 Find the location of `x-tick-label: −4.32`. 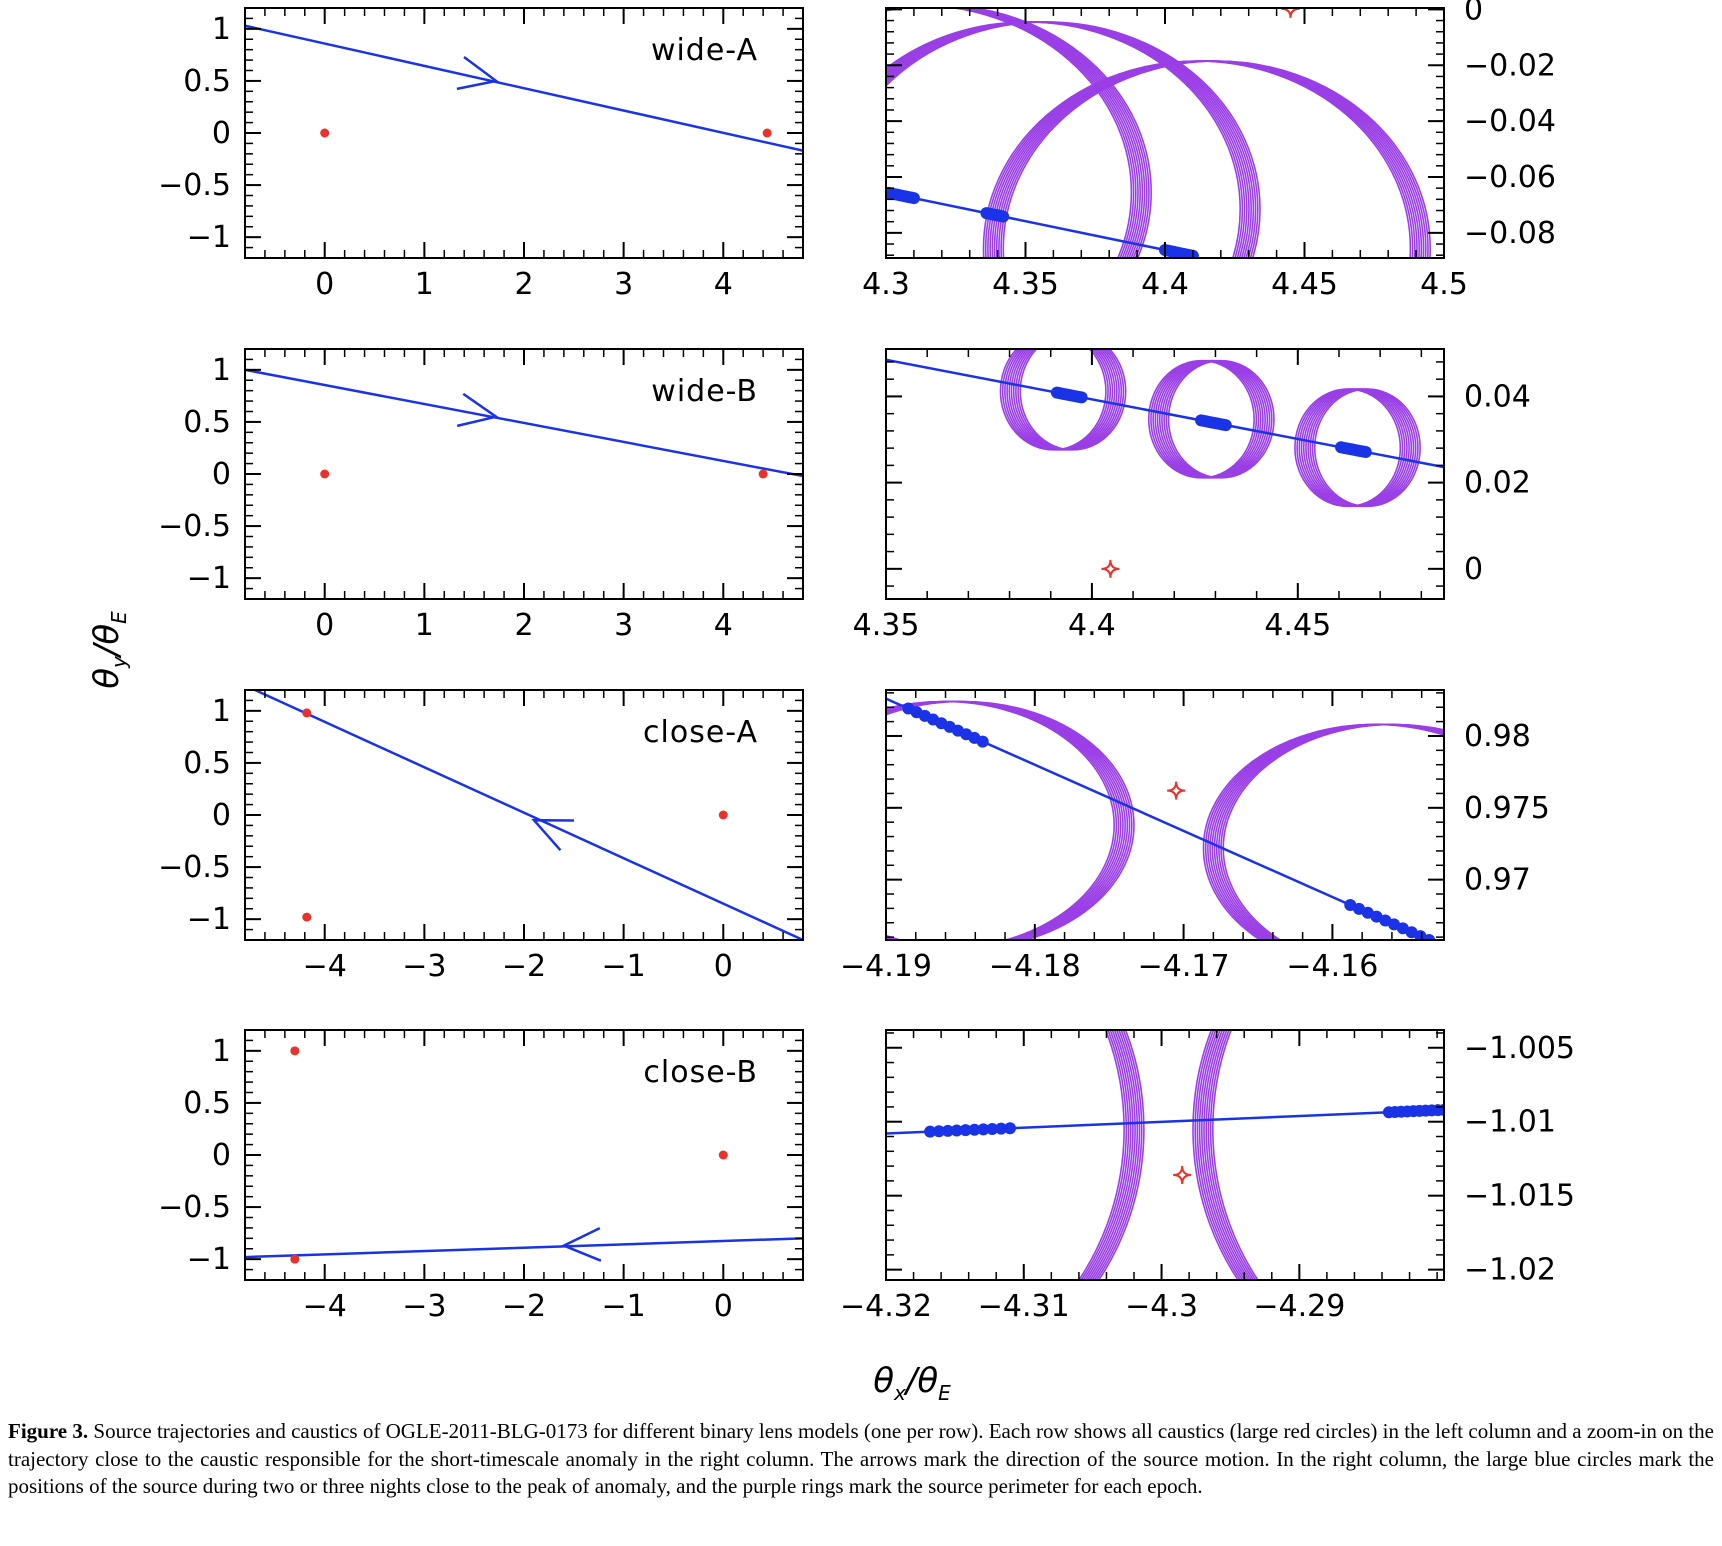

x-tick-label: −4.32 is located at coordinates (886, 1306).